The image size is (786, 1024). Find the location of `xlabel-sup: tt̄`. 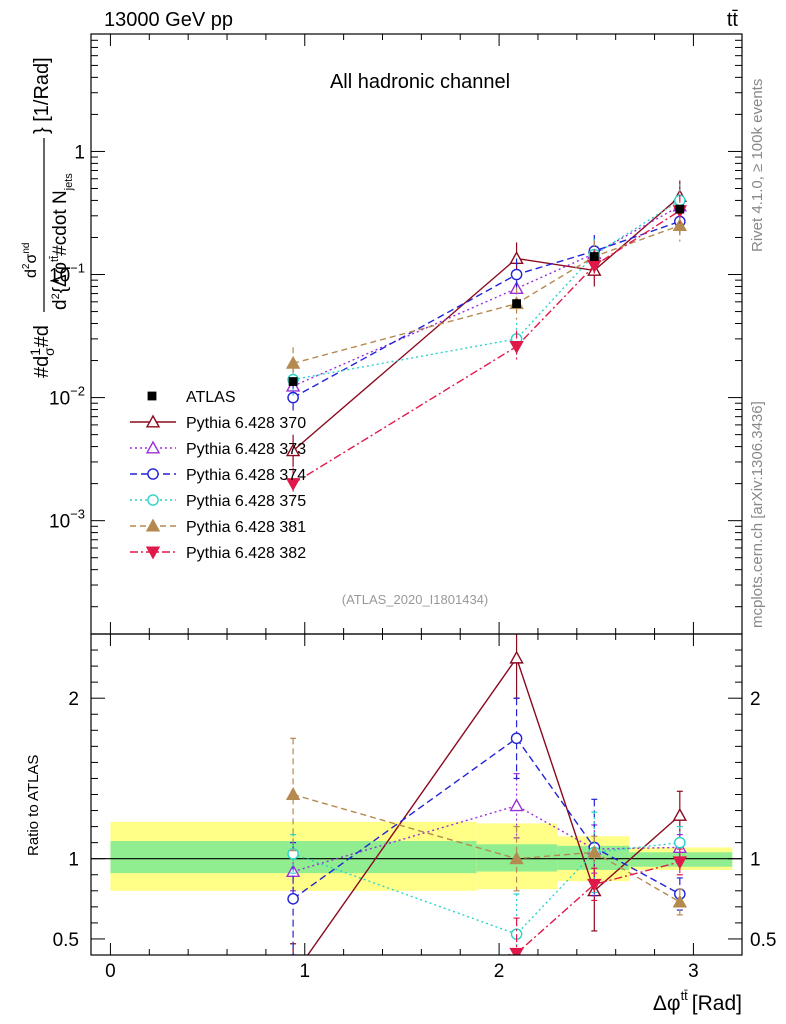

xlabel-sup: tt̄ is located at coordinates (685, 995).